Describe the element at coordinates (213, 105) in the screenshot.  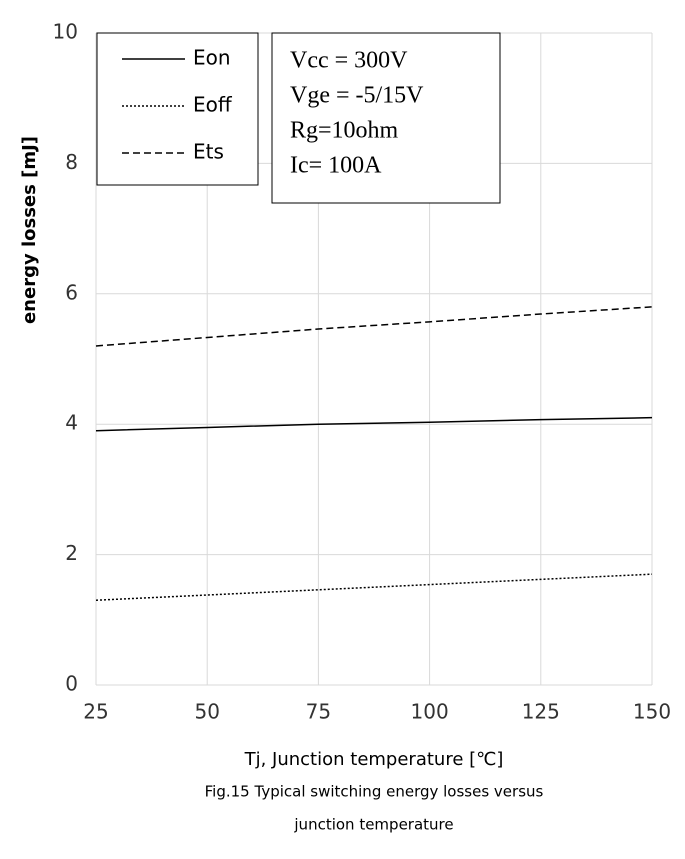
I see `legend-label: Eoff` at that location.